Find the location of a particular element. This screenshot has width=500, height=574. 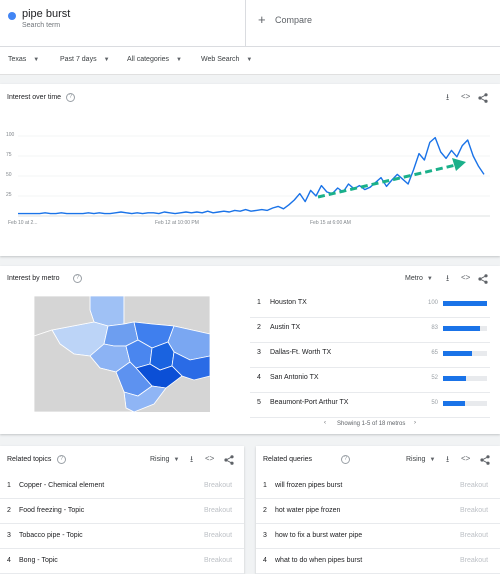

card-title: Related topics is located at coordinates (29, 459).